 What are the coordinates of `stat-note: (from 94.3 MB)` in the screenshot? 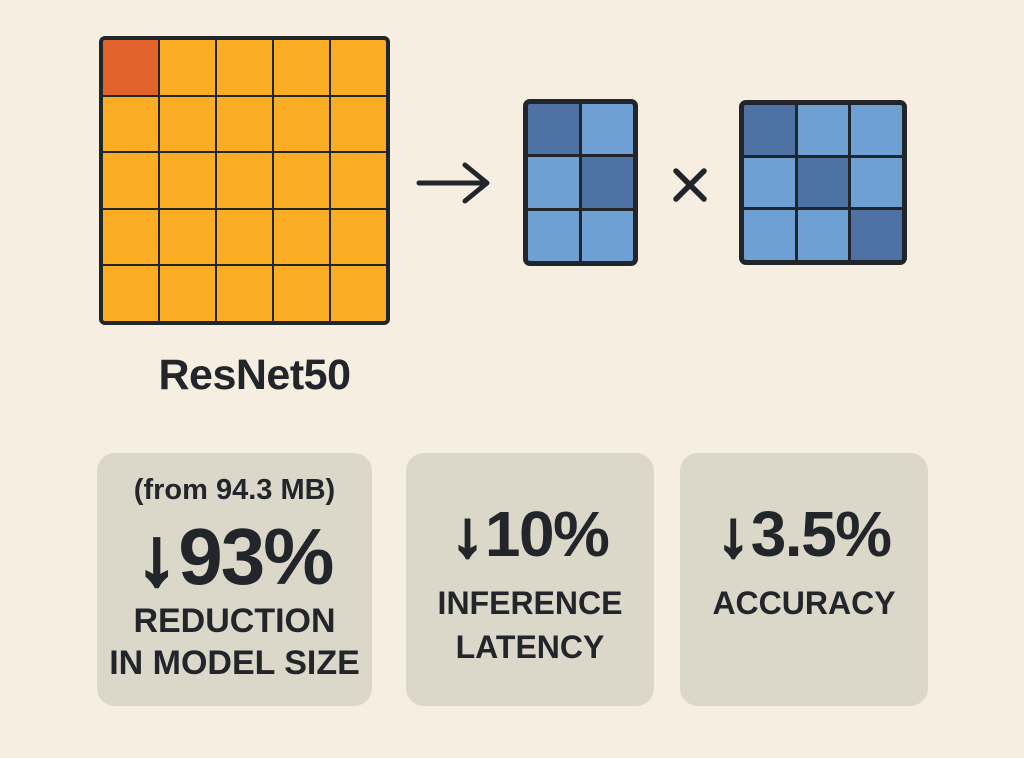 It's located at (234, 490).